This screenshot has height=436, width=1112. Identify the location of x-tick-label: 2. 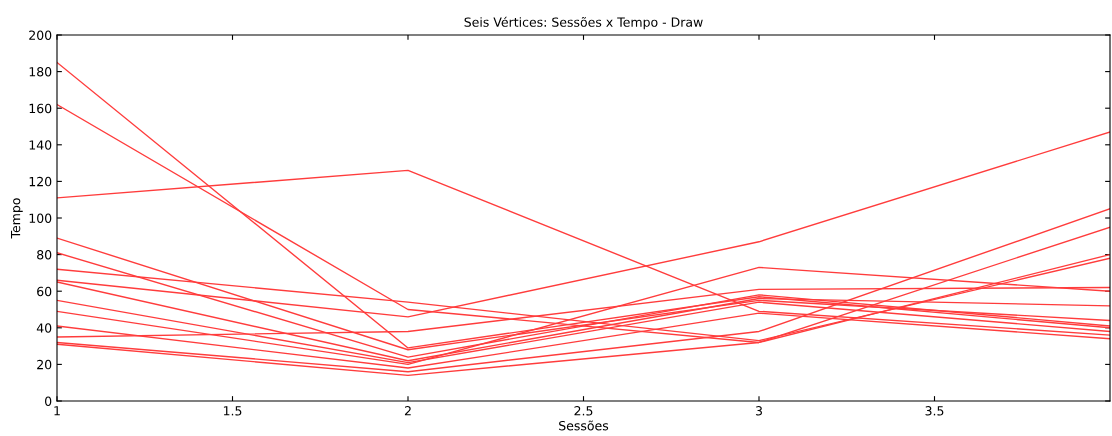
(407, 411).